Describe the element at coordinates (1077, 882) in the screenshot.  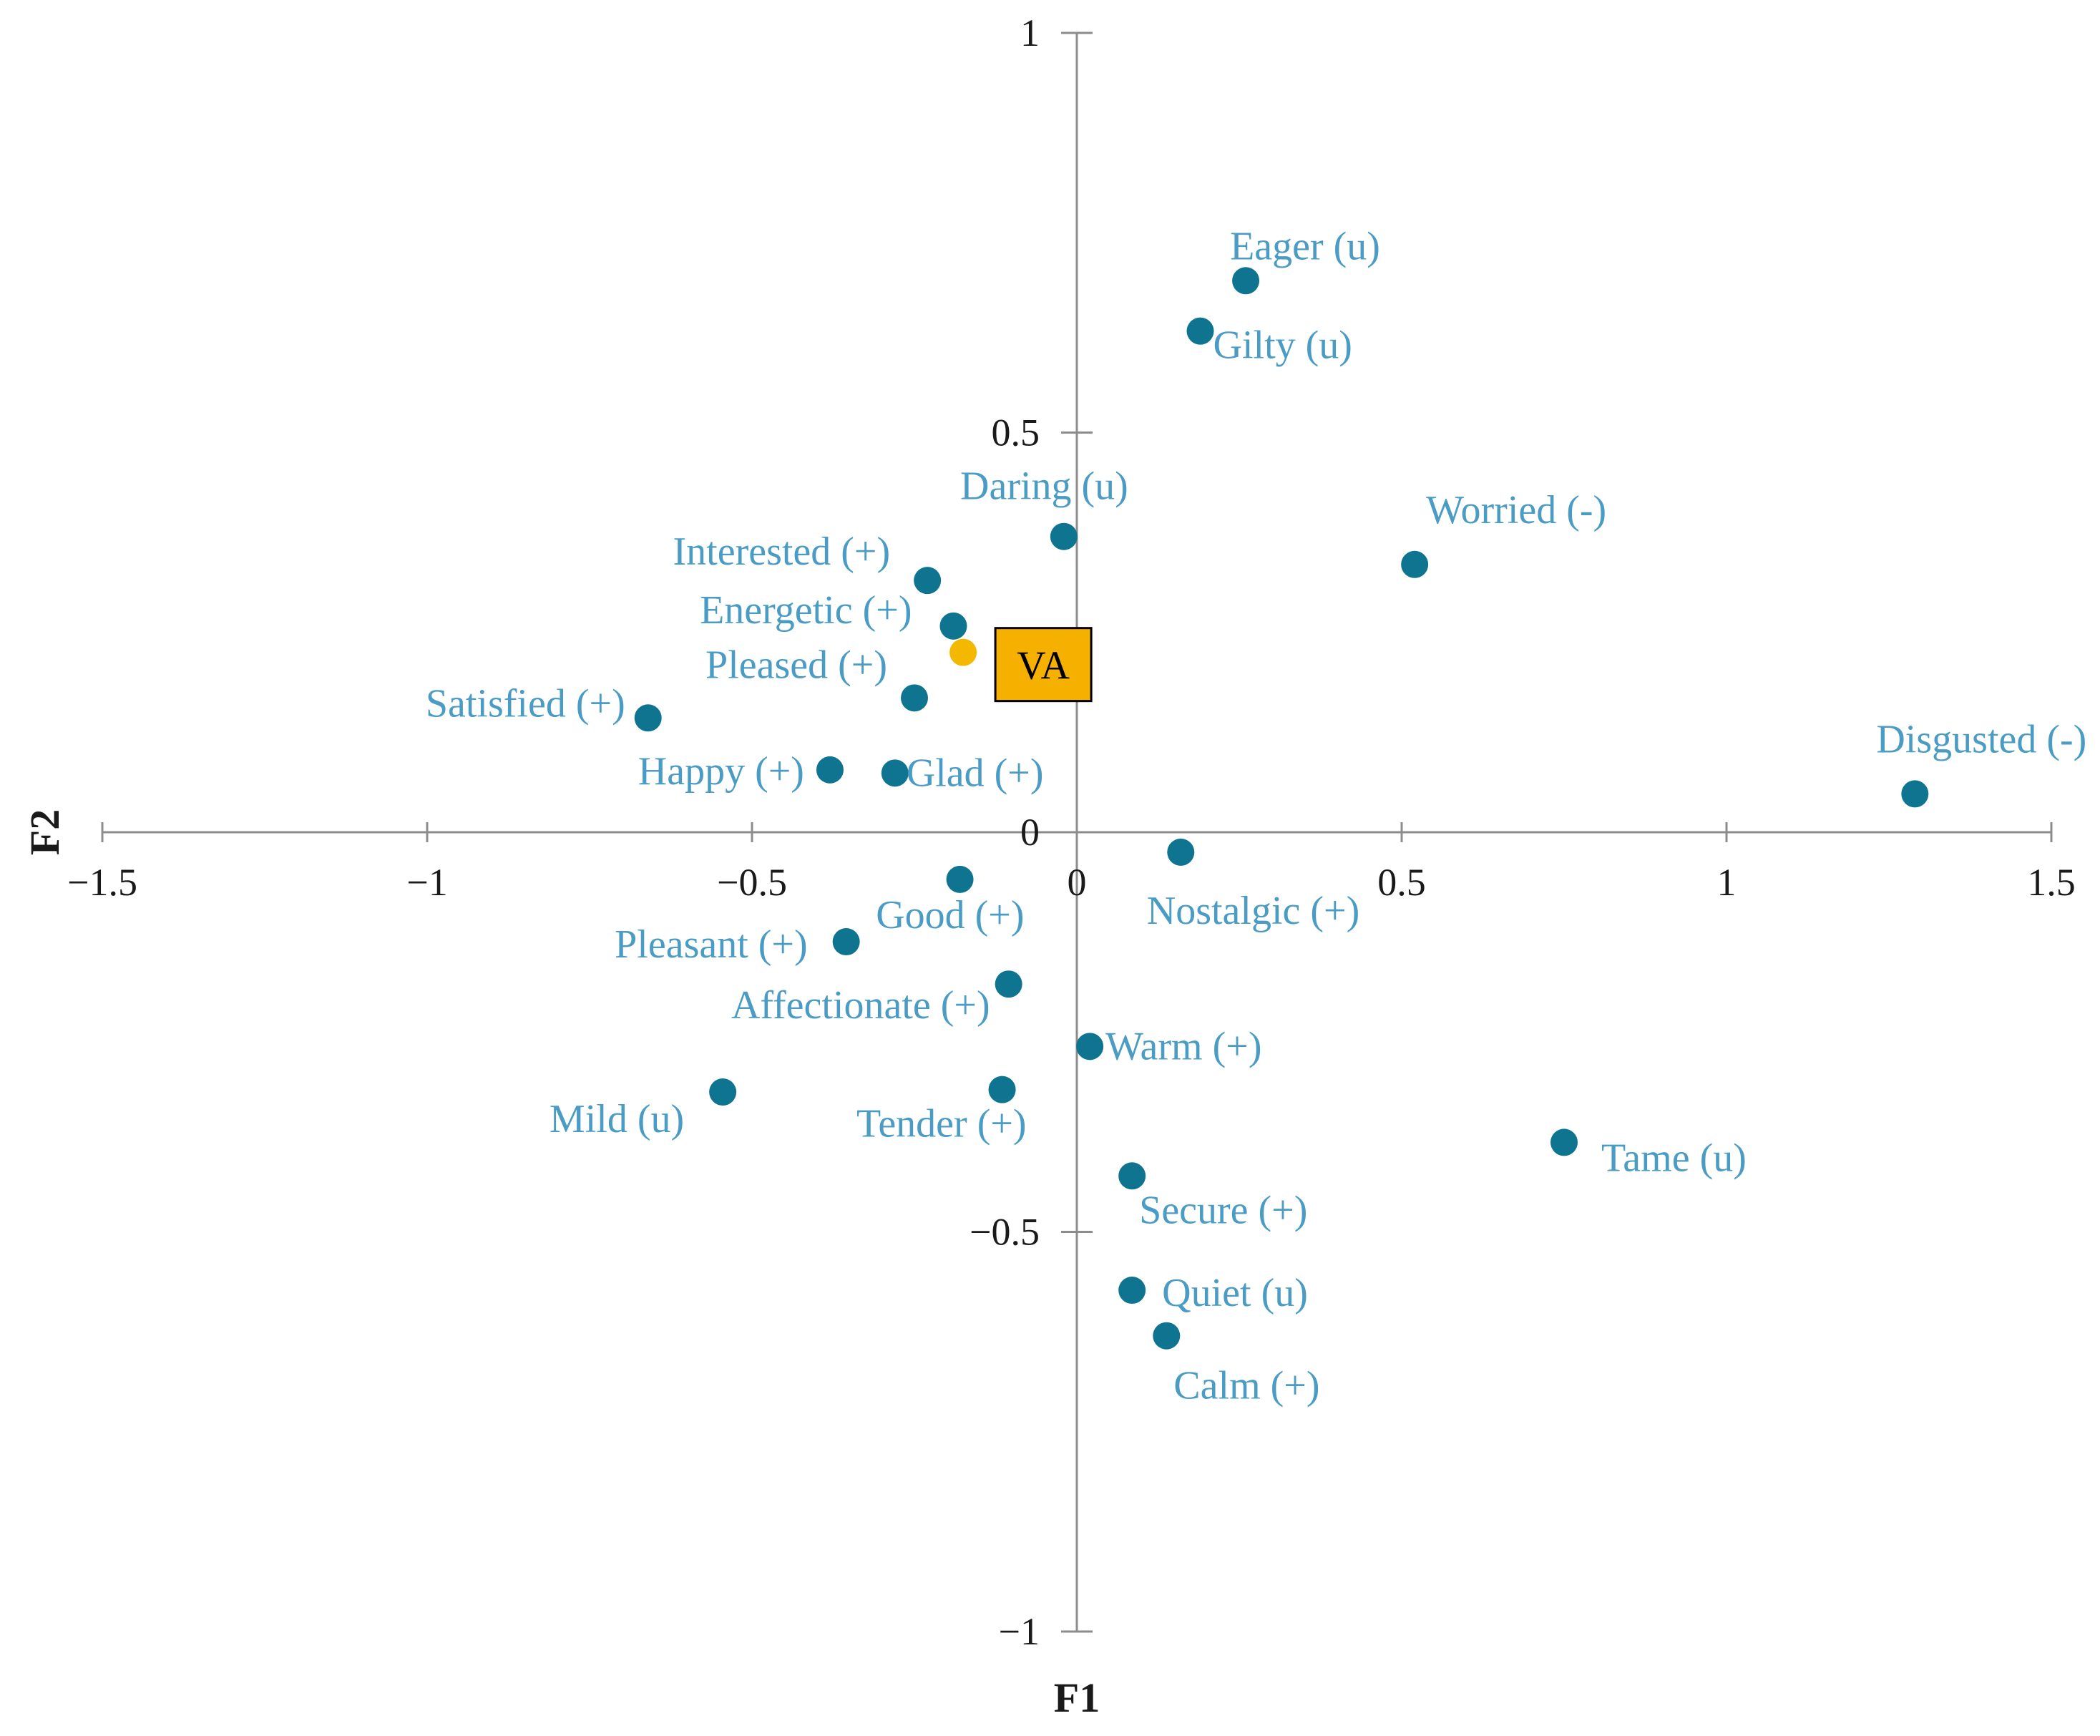
I see `x-tick-label: 0` at that location.